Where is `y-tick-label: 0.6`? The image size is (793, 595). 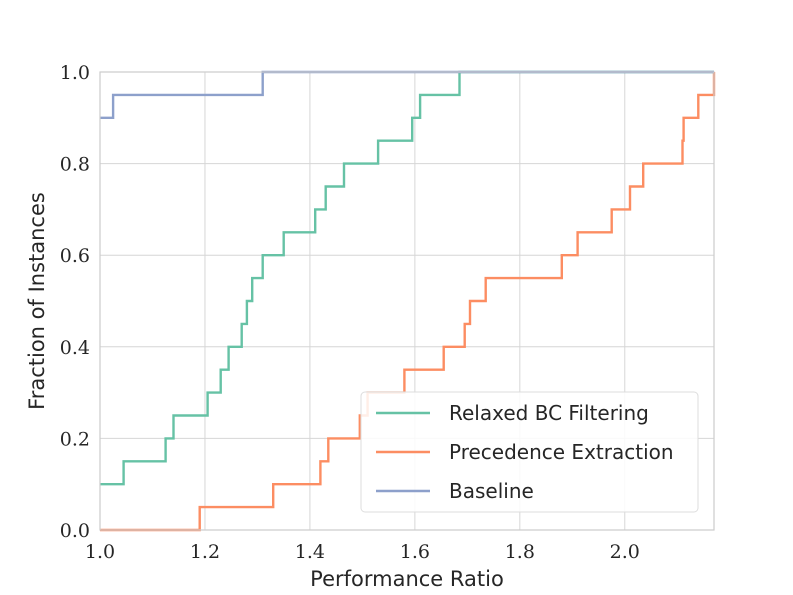
y-tick-label: 0.6 is located at coordinates (75, 256).